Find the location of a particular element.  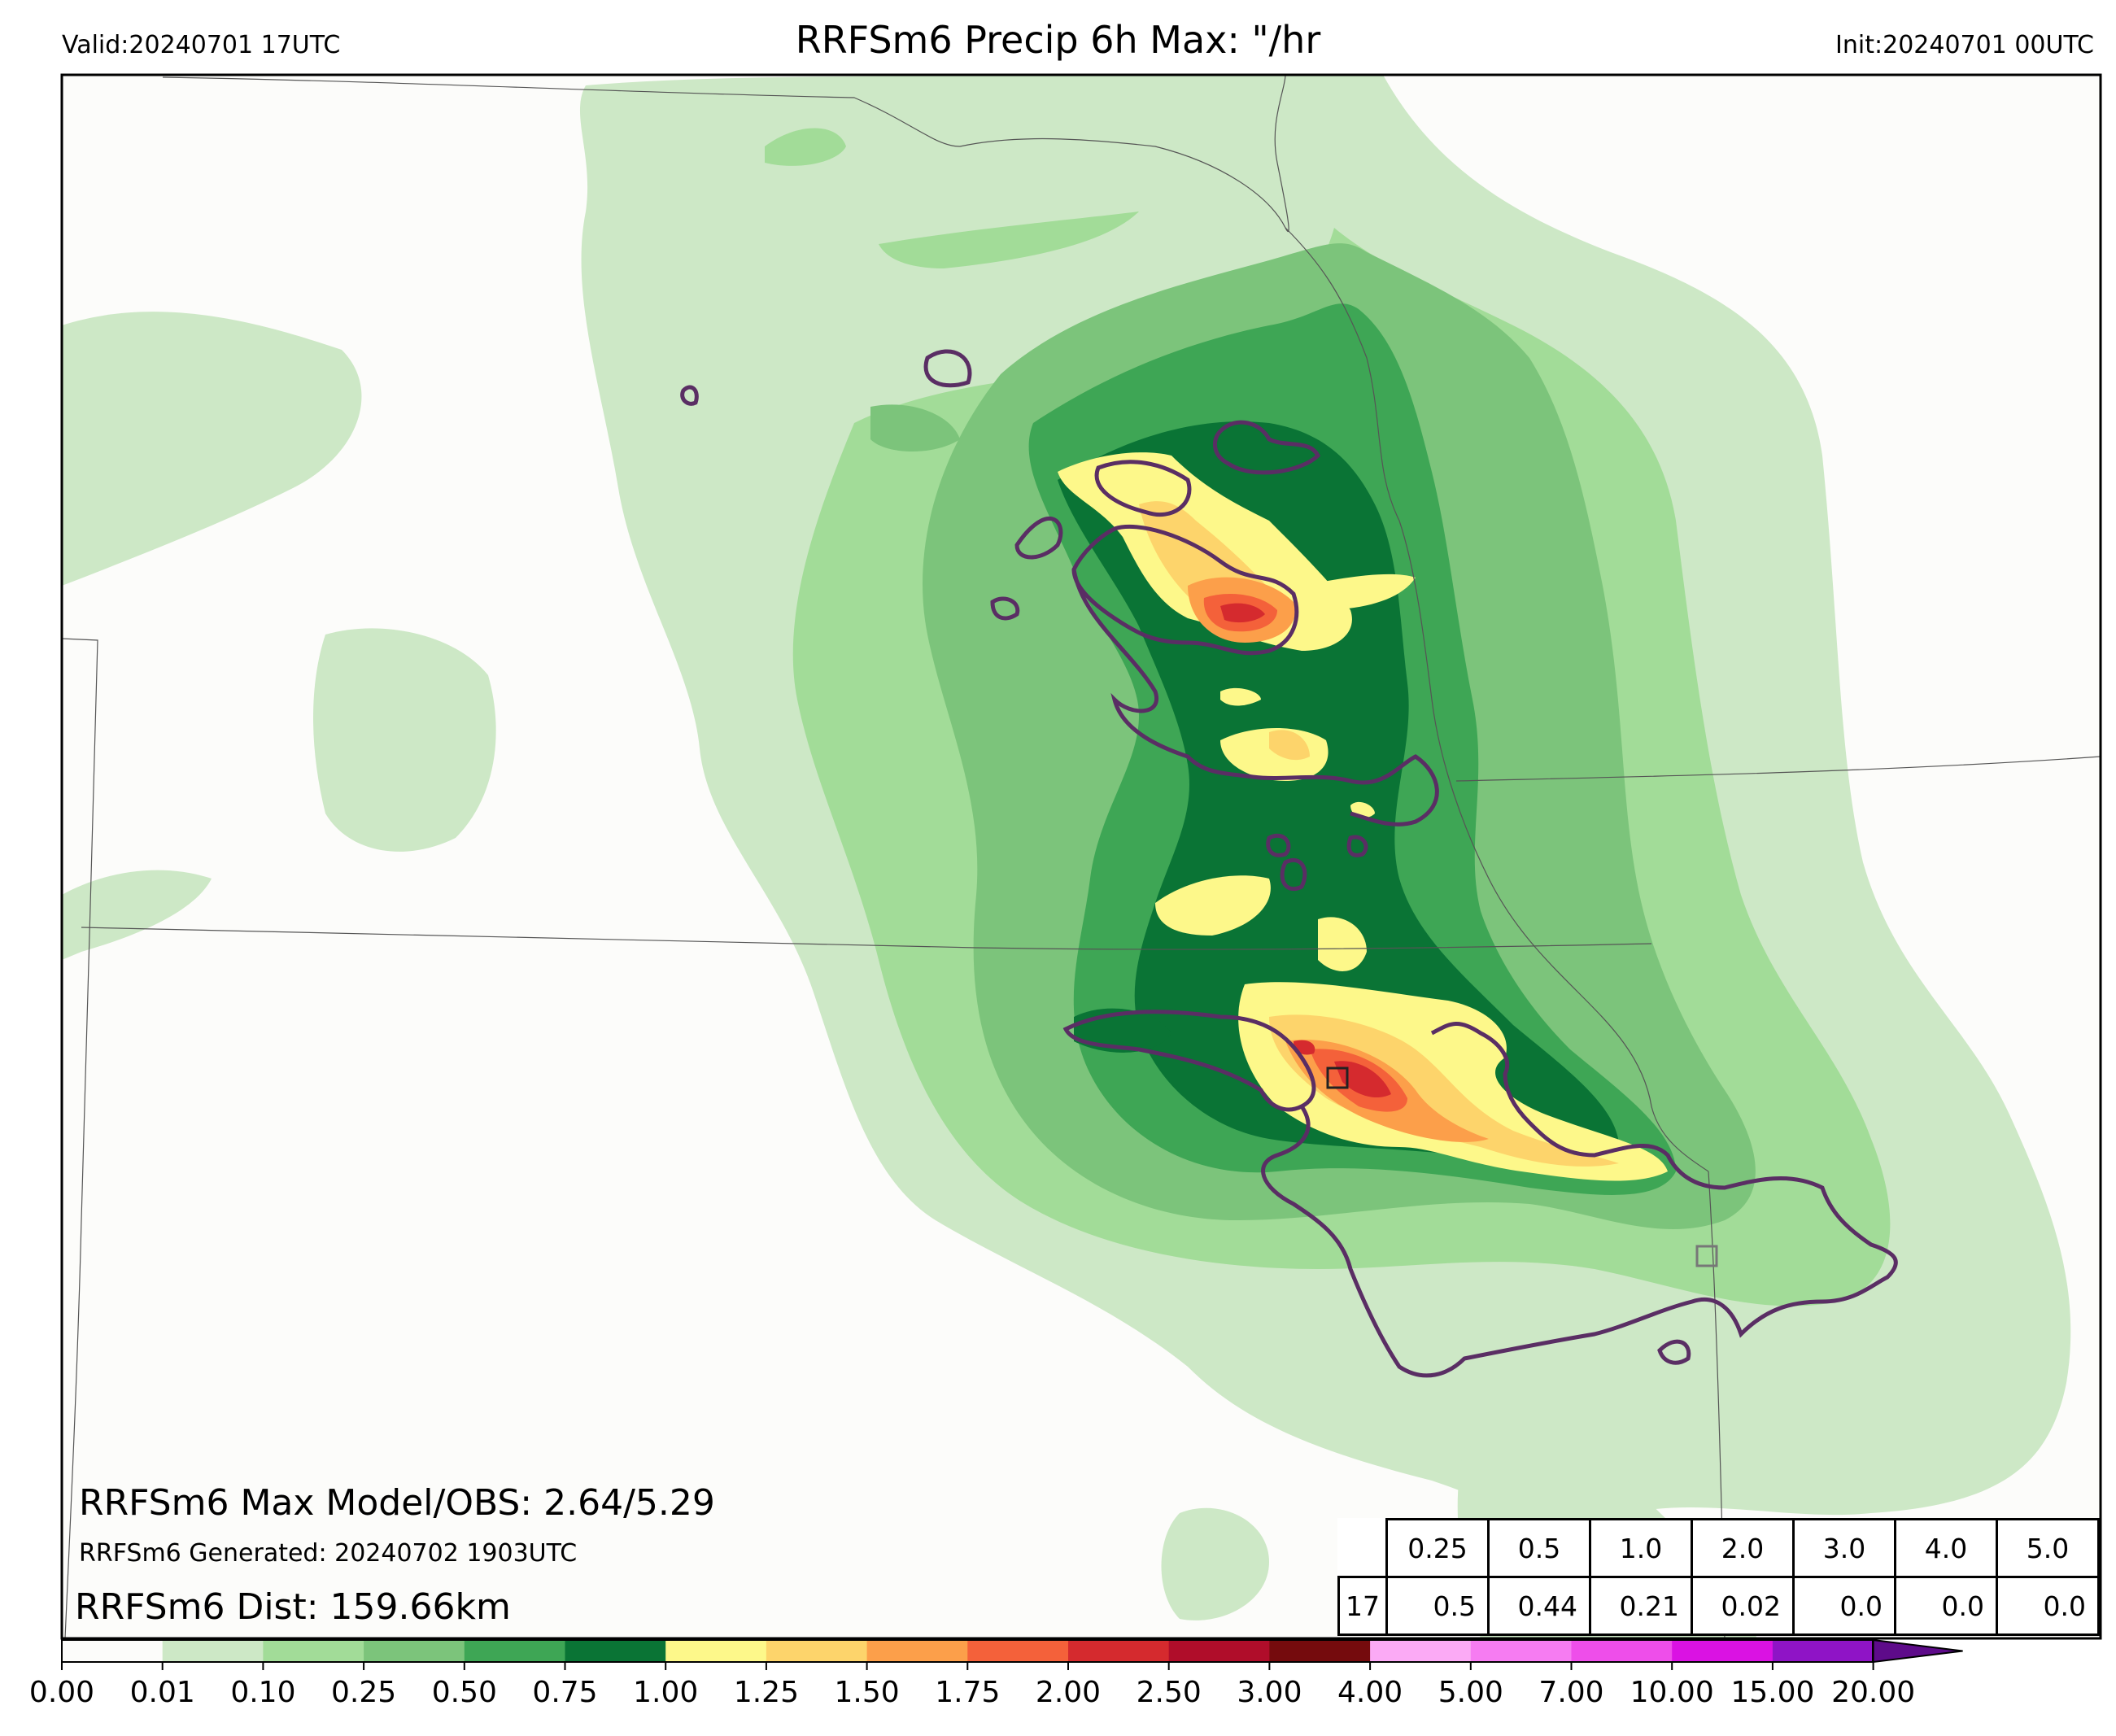

colorbar-tick-label: 0.00 is located at coordinates (62, 1692).